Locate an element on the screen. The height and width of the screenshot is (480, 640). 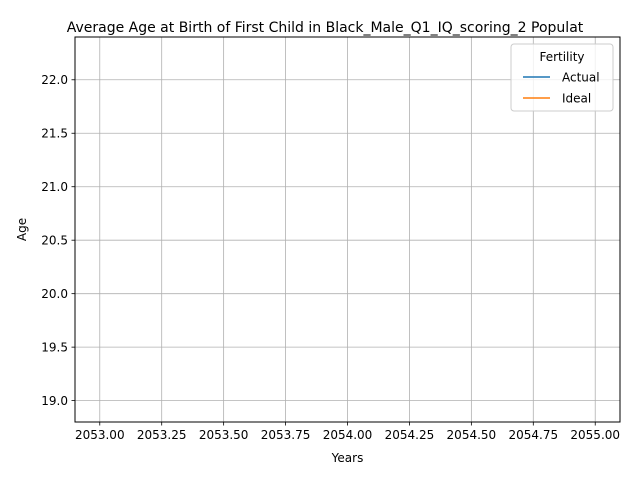
legend-box is located at coordinates (562, 77).